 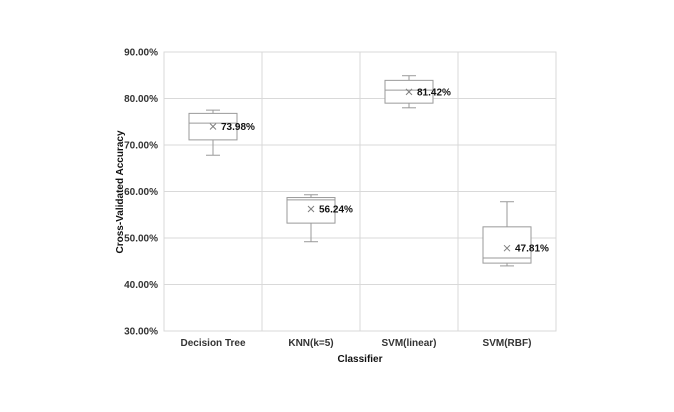 What do you see at coordinates (141, 285) in the screenshot?
I see `y-tick-label: 40.00%` at bounding box center [141, 285].